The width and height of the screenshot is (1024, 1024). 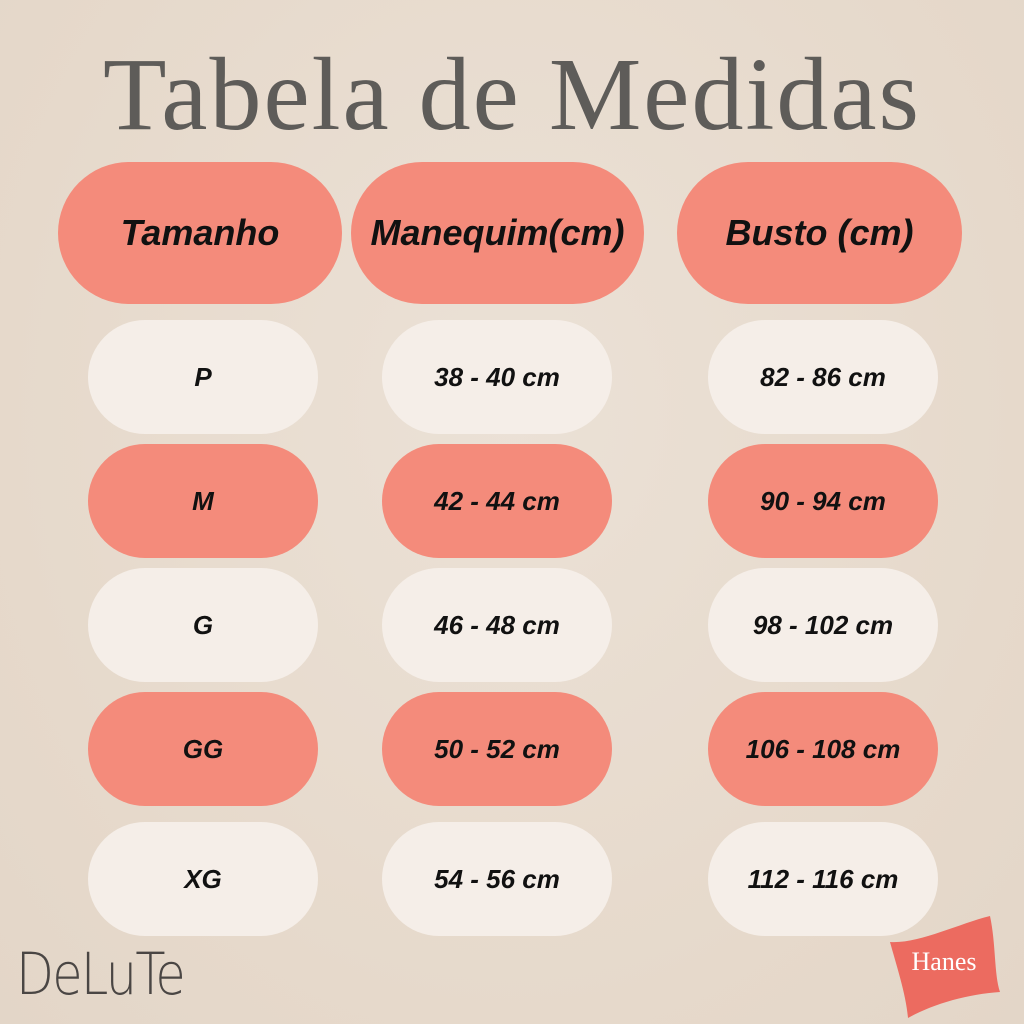 I want to click on cell-busto: 112 - 116 cm, so click(x=823, y=879).